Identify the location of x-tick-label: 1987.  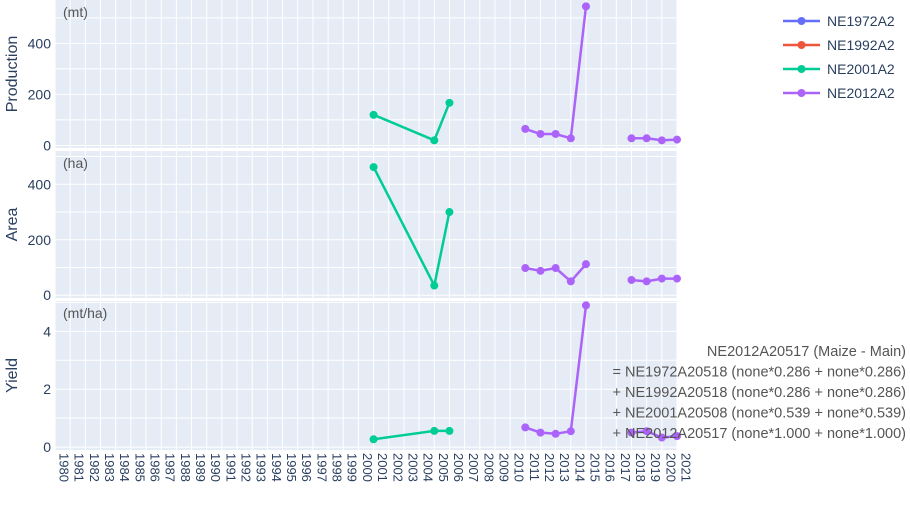
(170, 467).